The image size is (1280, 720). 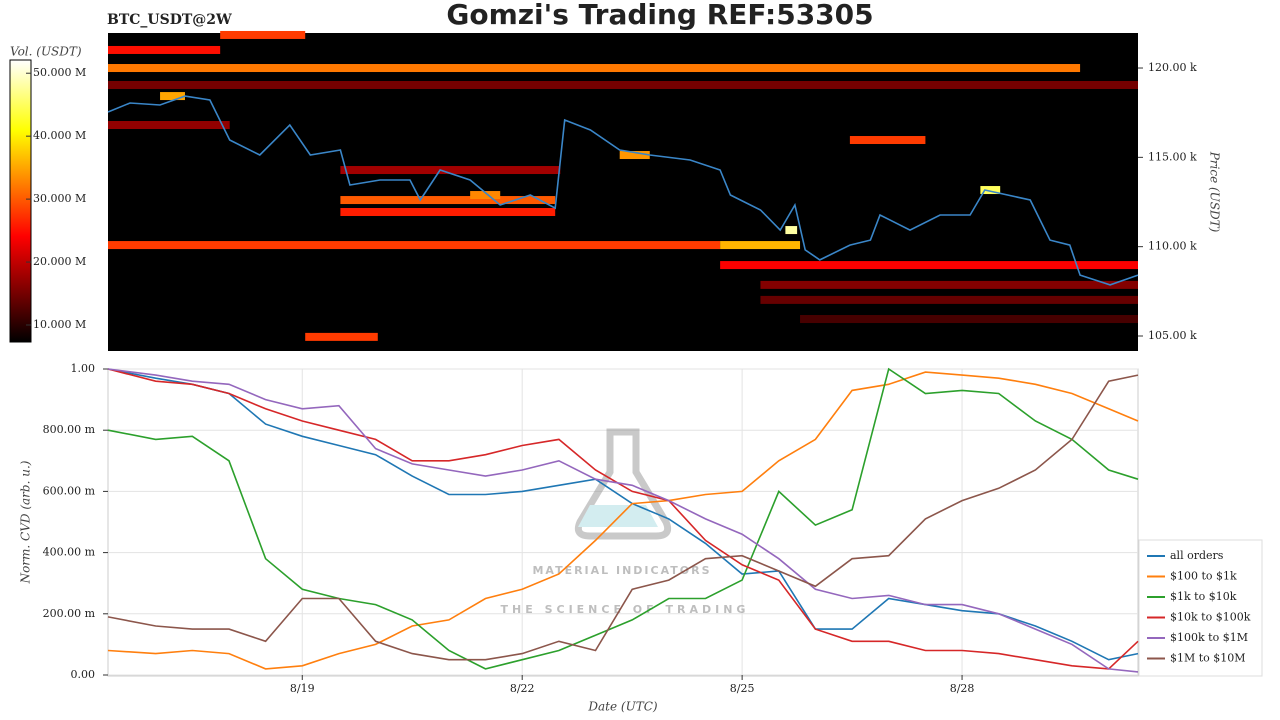 What do you see at coordinates (59, 324) in the screenshot?
I see `colorbar-tick-label: 10.000 M` at bounding box center [59, 324].